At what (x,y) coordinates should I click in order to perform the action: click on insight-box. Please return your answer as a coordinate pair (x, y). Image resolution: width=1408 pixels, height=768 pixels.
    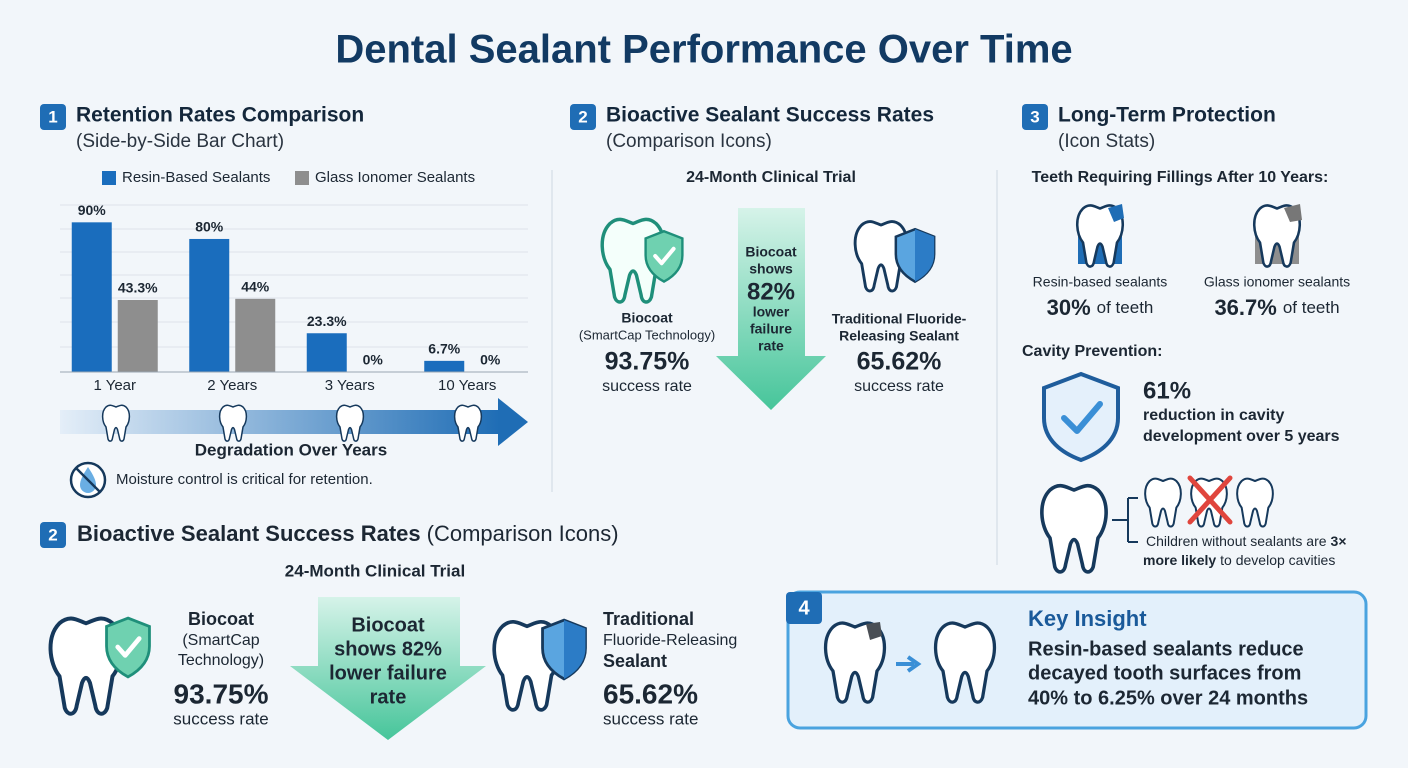
    Looking at the image, I should click on (1077, 660).